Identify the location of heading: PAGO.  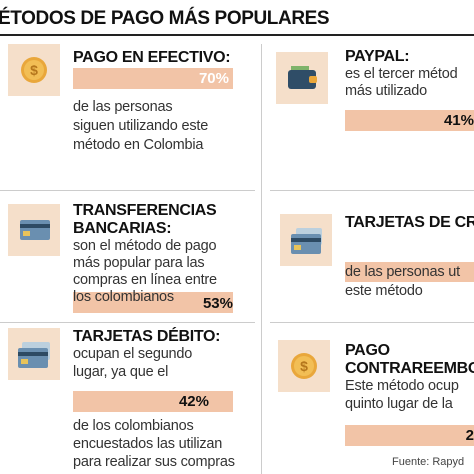
(367, 350).